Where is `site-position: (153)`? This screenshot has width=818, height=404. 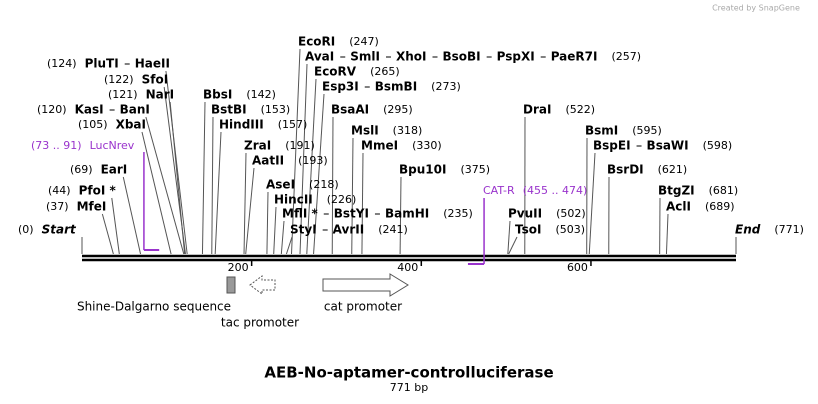 site-position: (153) is located at coordinates (276, 109).